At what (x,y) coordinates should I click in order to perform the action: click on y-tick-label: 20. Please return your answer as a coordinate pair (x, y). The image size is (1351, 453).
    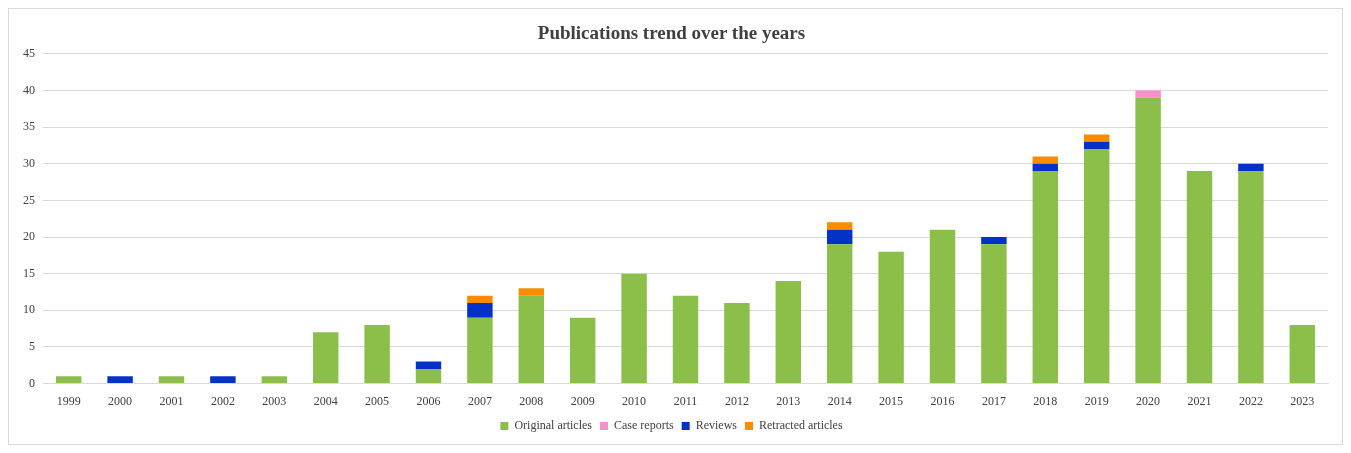
    Looking at the image, I should click on (29, 236).